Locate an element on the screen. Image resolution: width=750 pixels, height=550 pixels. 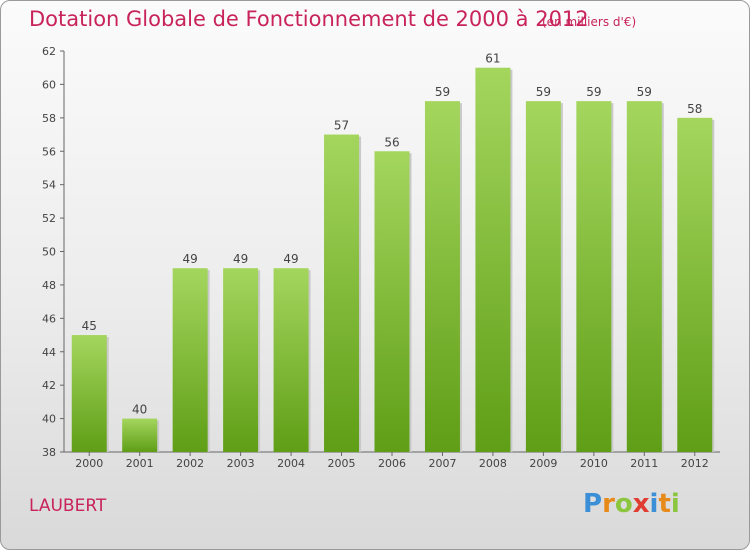
bar-value-label: 56 is located at coordinates (391, 142).